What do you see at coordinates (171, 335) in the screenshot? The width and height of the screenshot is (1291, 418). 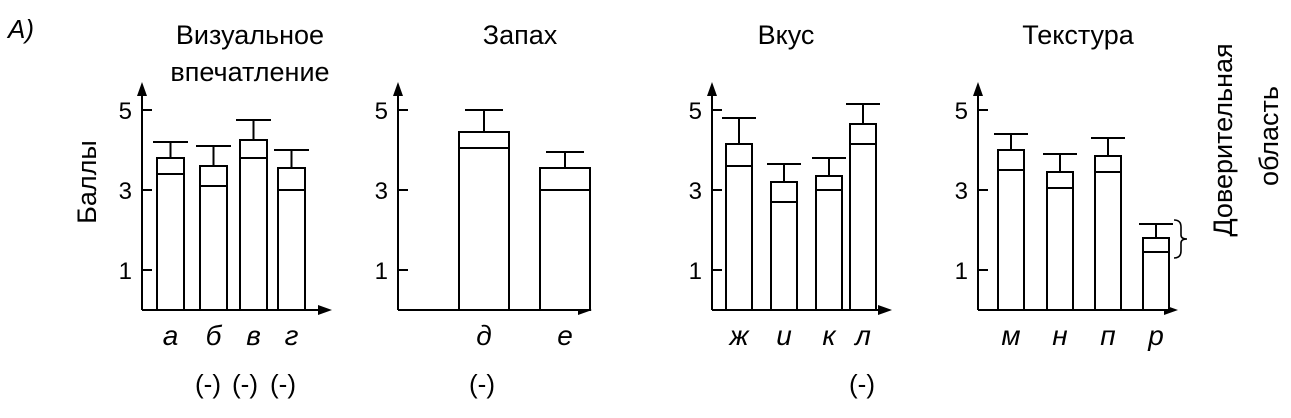 I see `category-label: а` at bounding box center [171, 335].